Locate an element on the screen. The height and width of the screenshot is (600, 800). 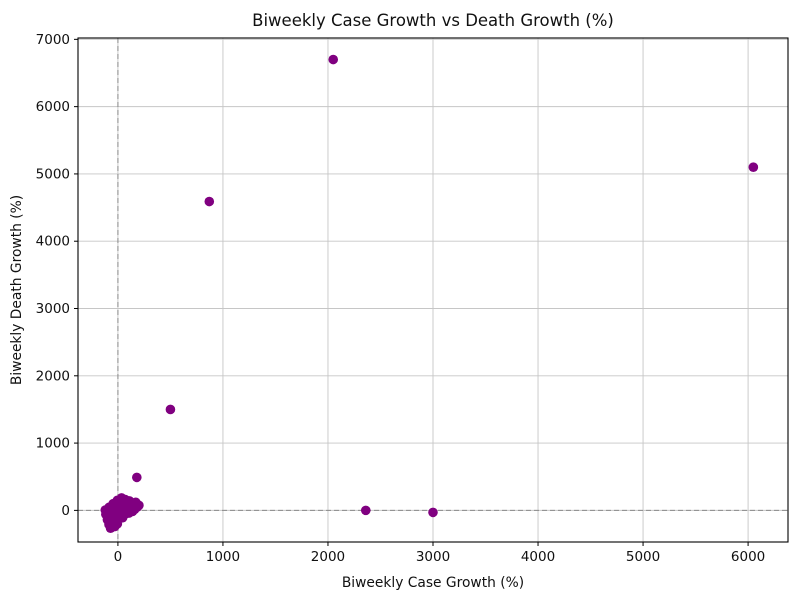
y-tick-label: 7000 is located at coordinates (53, 40).